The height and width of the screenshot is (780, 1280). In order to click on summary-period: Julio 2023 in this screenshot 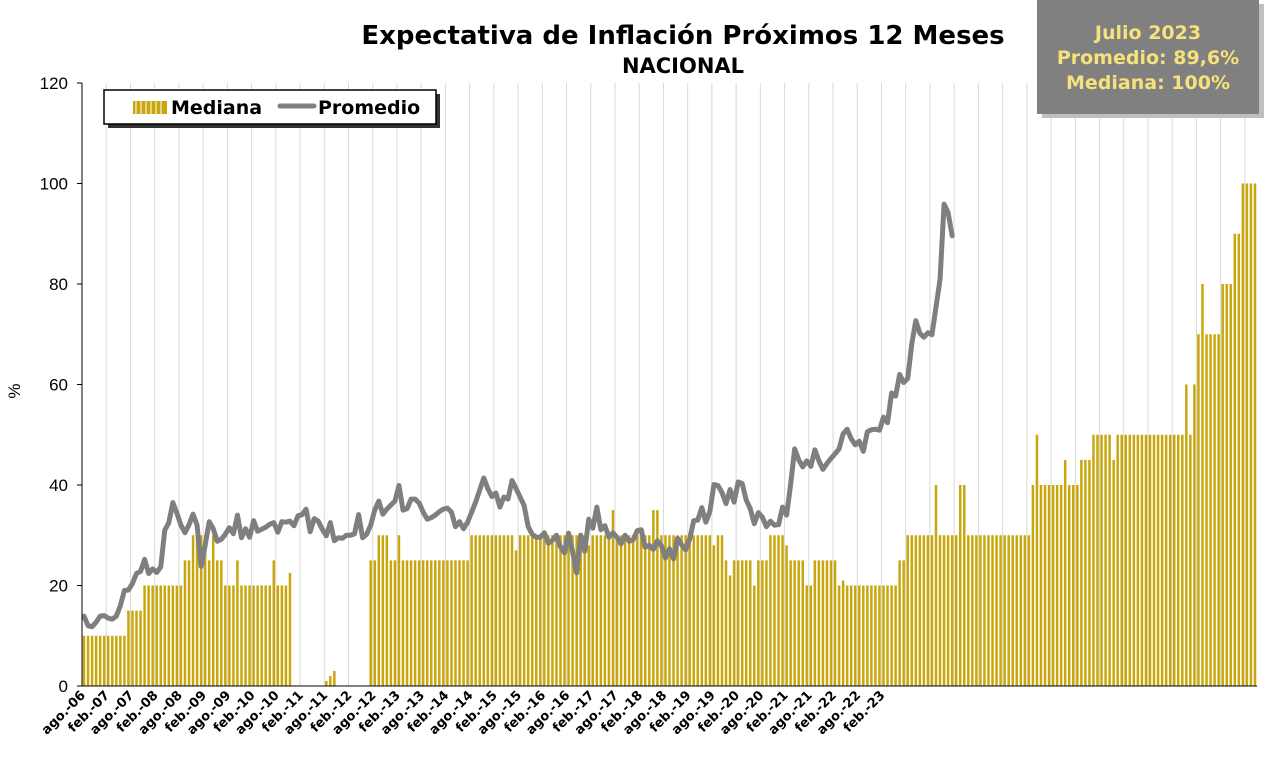, I will do `click(1147, 33)`.